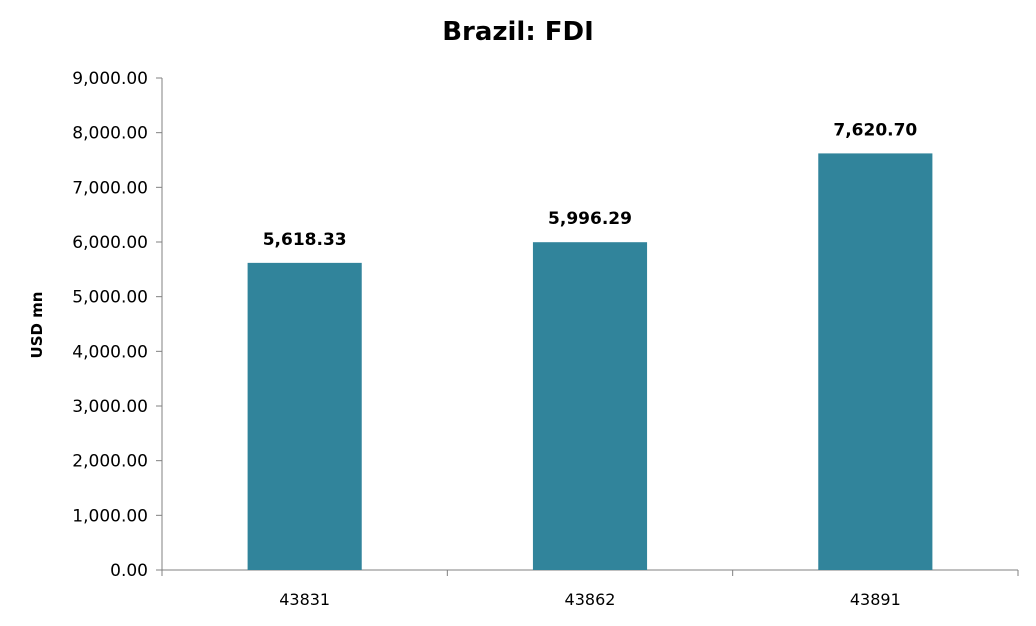 This screenshot has height=626, width=1036. I want to click on y-tick-label: 1,000.00, so click(110, 516).